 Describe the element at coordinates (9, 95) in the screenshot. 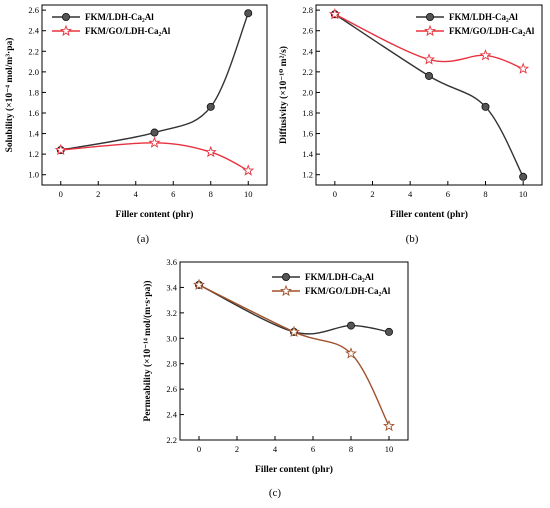

I see `y-axis-title: Solubility (×10⁻⁴ mol/m³·pa)` at that location.